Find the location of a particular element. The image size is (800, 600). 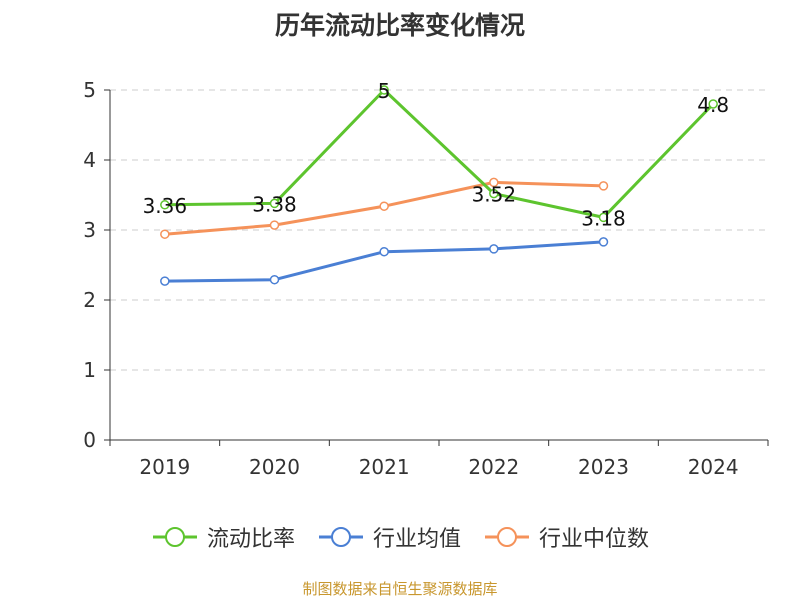

data-label: 4.8 is located at coordinates (713, 105).